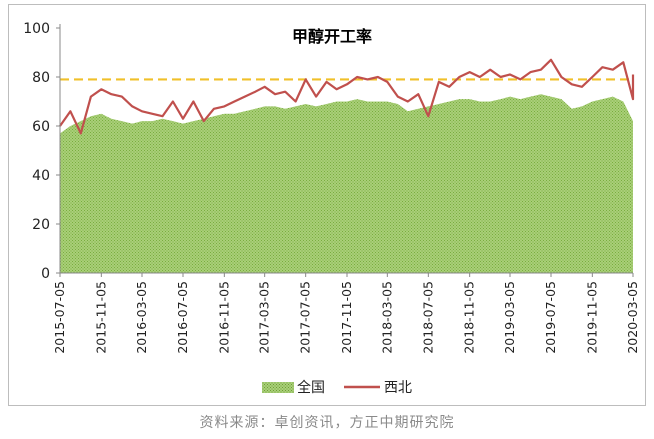  Describe the element at coordinates (45, 274) in the screenshot. I see `y-tick-label: 0` at that location.